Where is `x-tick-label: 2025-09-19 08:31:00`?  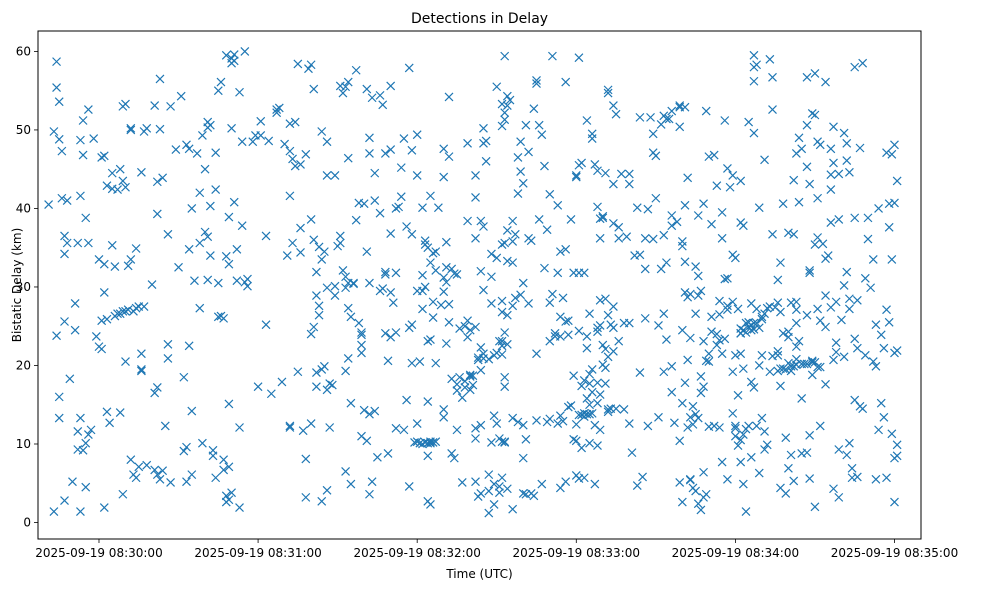 x-tick-label: 2025-09-19 08:31:00 is located at coordinates (257, 553).